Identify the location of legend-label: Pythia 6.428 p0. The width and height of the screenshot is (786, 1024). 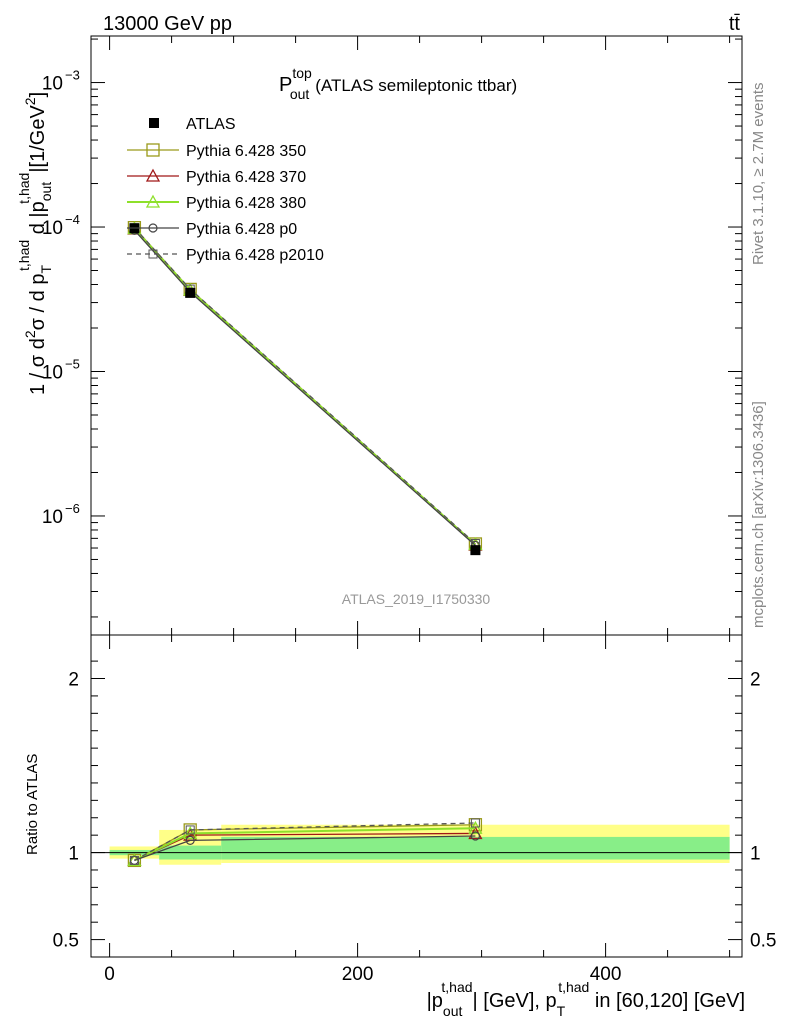
(241, 229).